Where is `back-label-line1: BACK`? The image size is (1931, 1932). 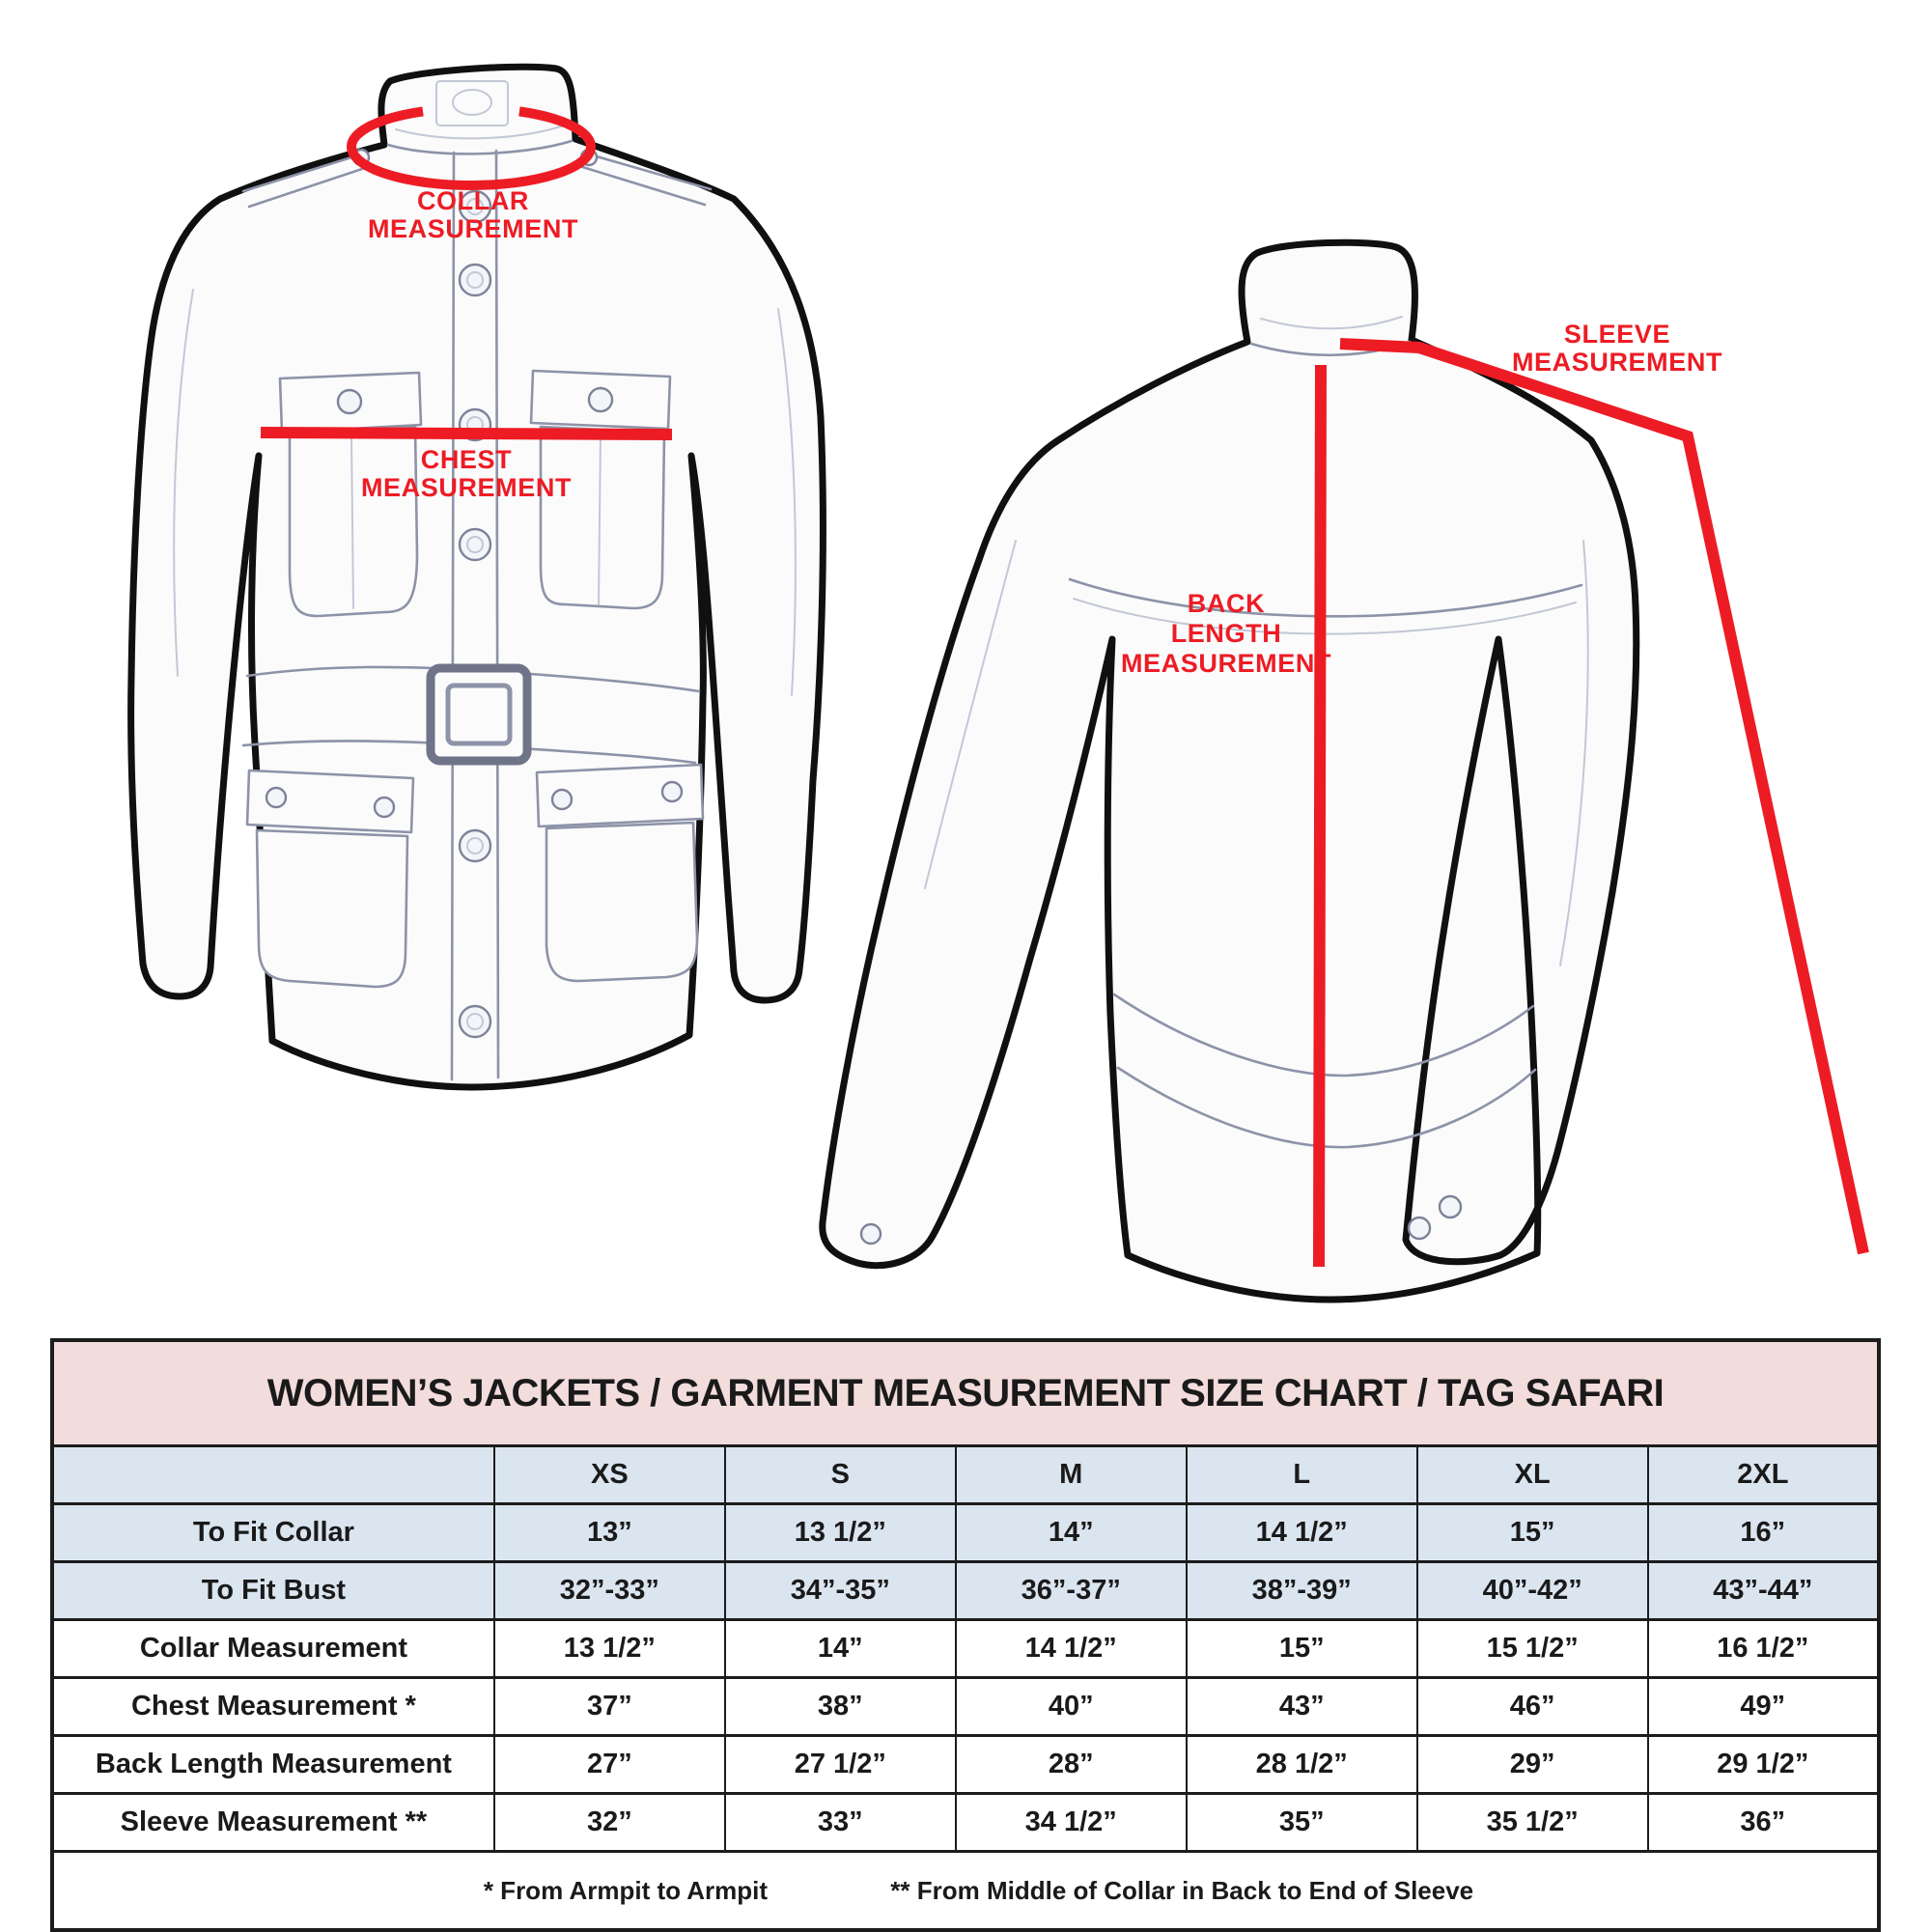 back-label-line1: BACK is located at coordinates (1226, 603).